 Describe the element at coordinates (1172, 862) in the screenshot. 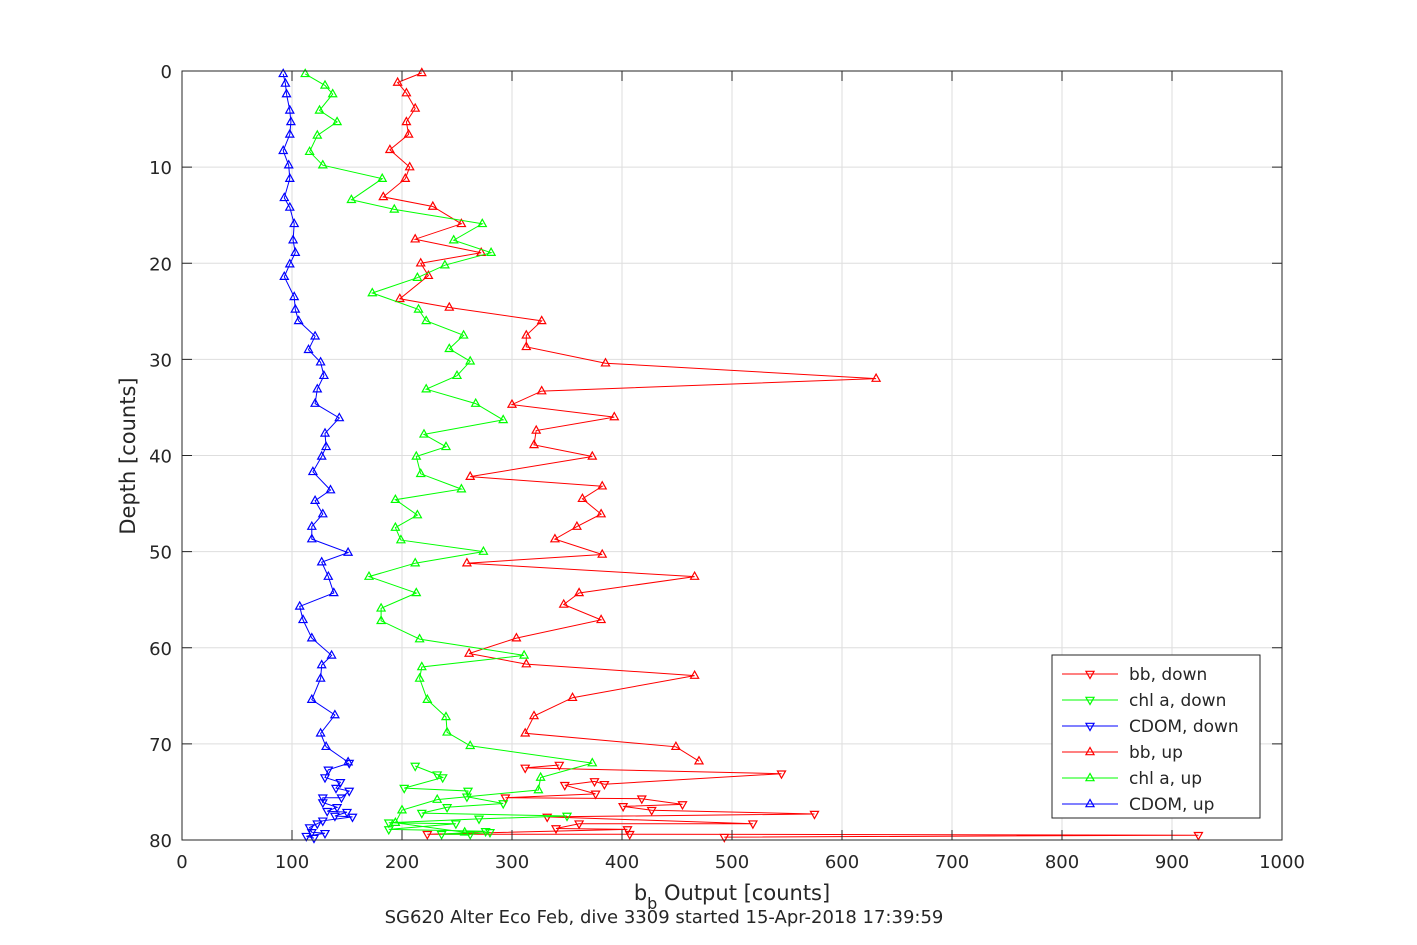

I see `x-tick-label: 900` at that location.